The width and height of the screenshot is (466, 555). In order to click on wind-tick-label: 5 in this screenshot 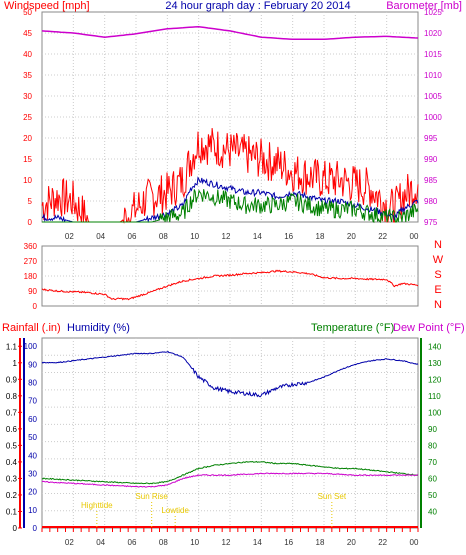, I will do `click(30, 201)`.